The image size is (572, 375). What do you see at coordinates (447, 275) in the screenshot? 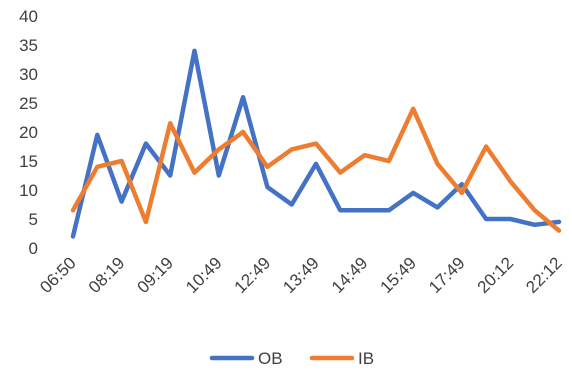
I see `x-tick-label: 17:49` at bounding box center [447, 275].